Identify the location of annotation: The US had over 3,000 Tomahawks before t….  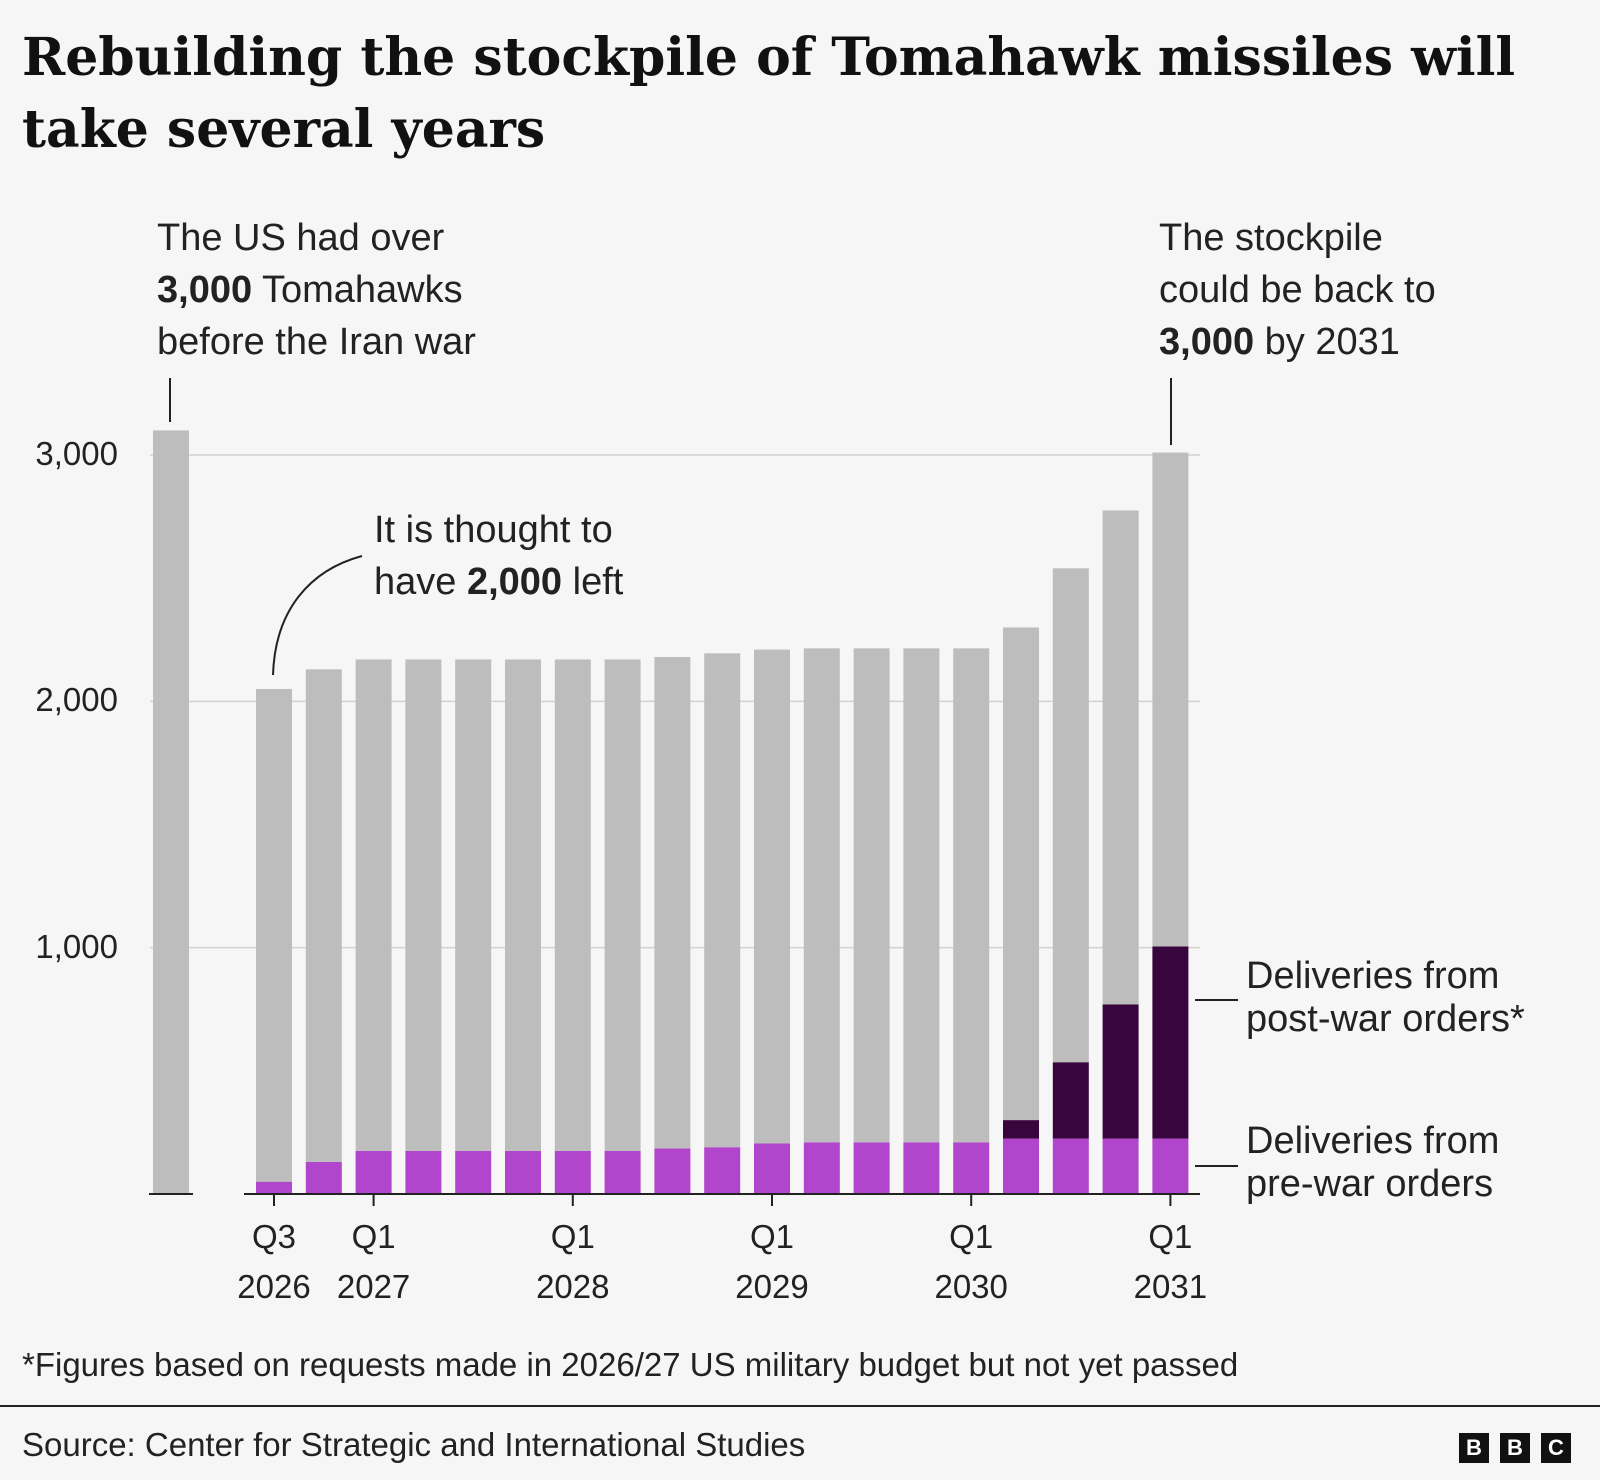
(316, 290).